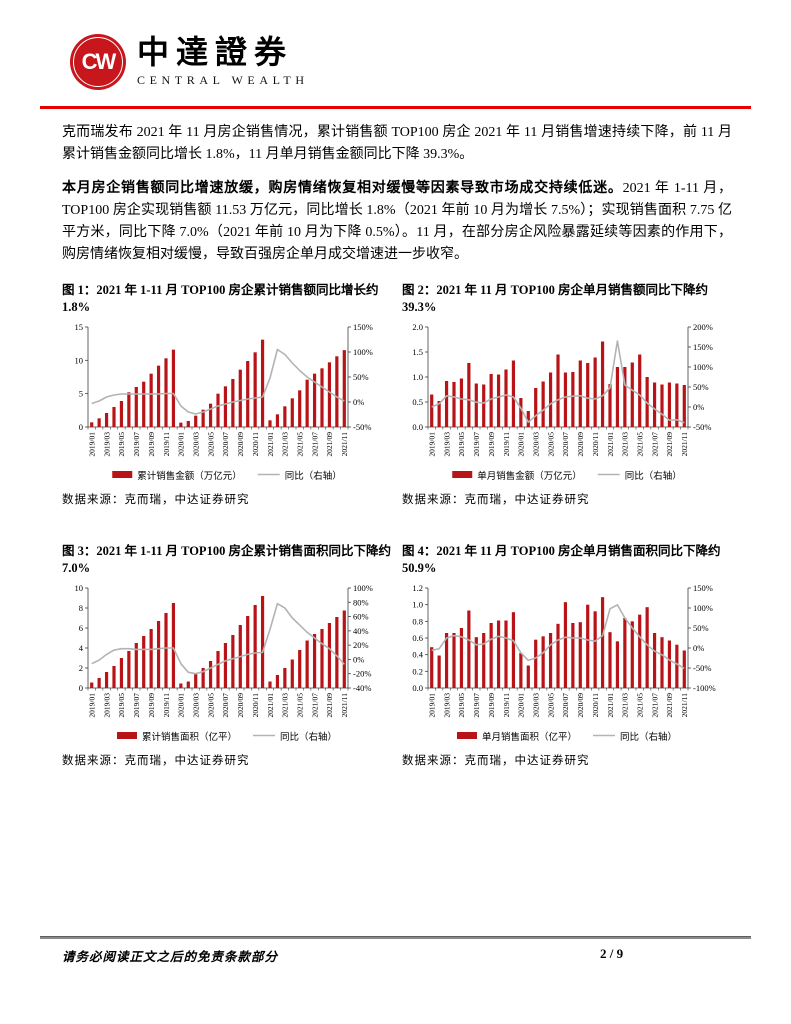 The width and height of the screenshot is (791, 1024). I want to click on company-logo: CW, so click(98, 62).